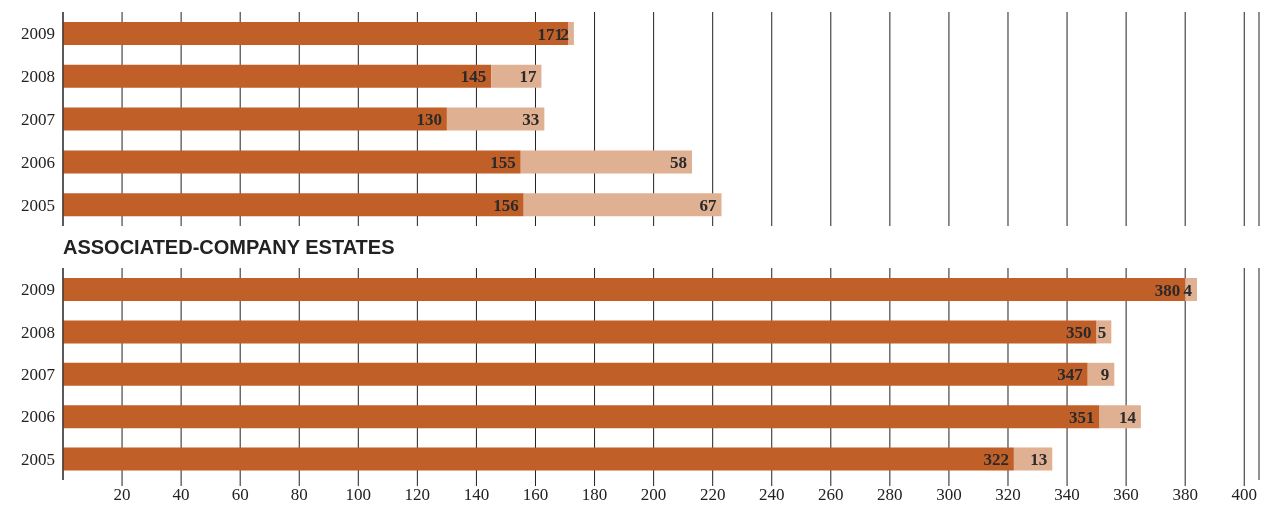  I want to click on data-label: 14, so click(1127, 417).